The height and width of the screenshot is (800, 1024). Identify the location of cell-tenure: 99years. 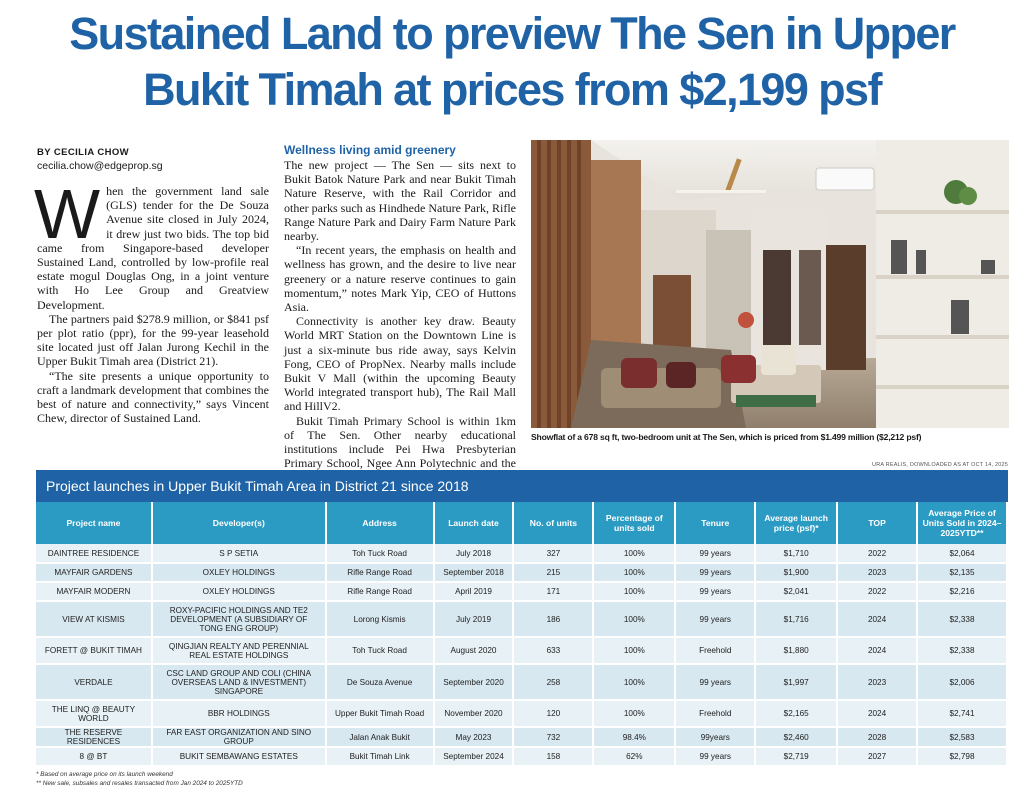
(716, 737).